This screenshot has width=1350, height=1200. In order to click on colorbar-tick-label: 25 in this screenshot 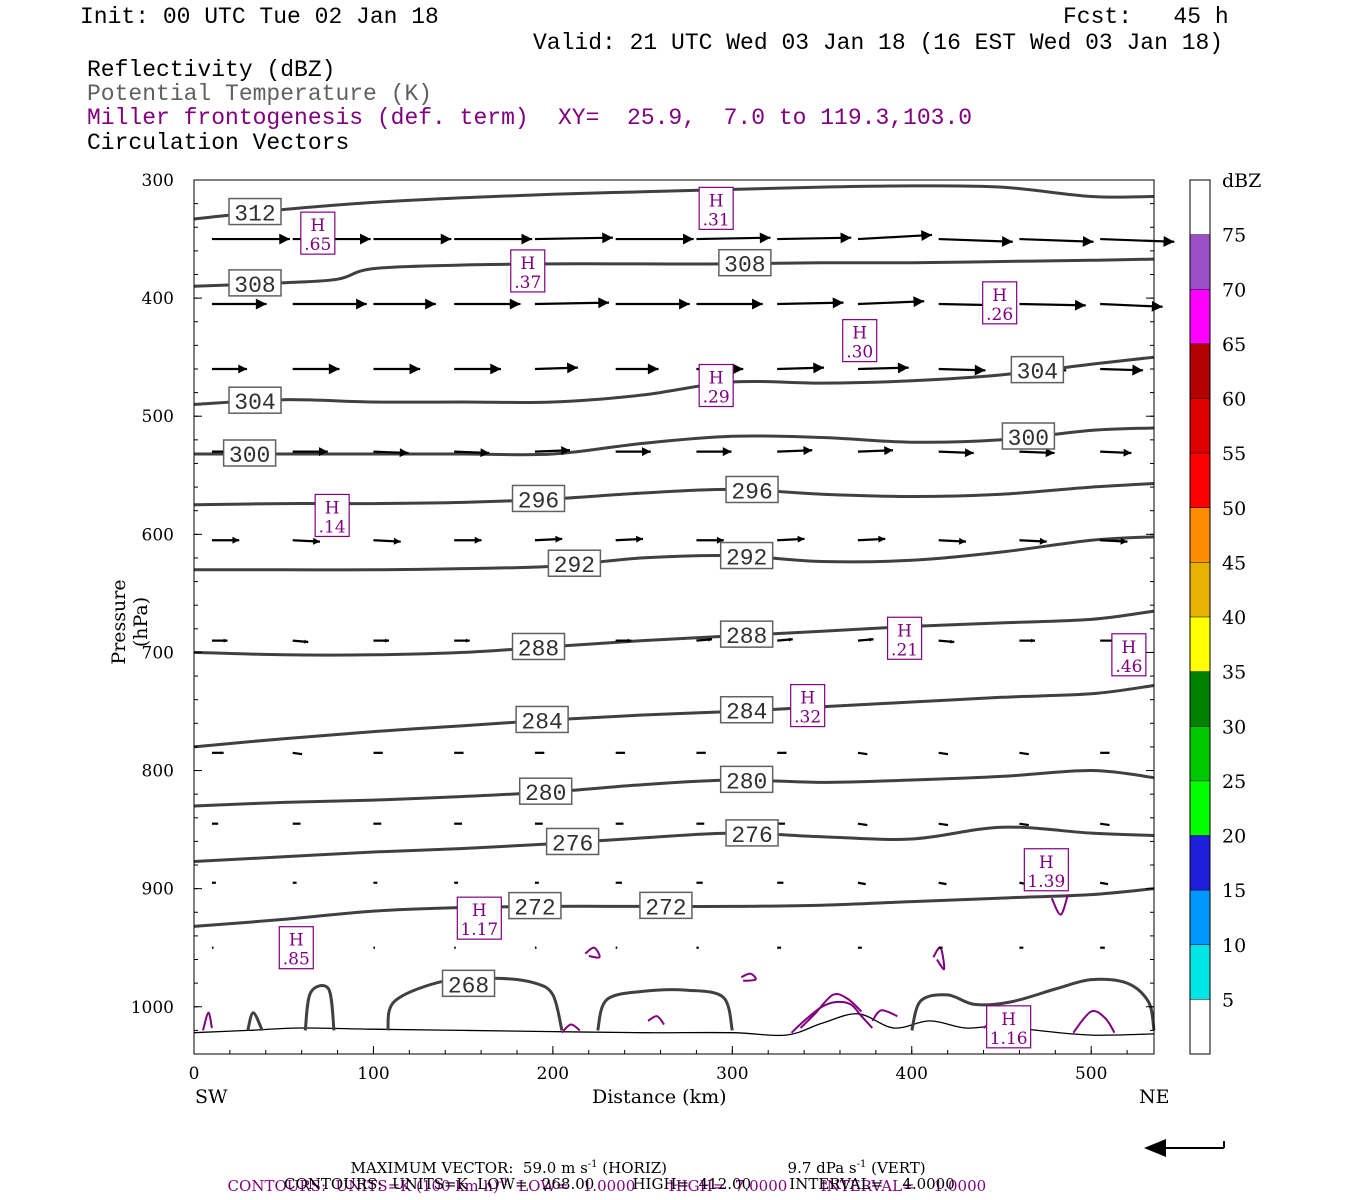, I will do `click(1234, 782)`.